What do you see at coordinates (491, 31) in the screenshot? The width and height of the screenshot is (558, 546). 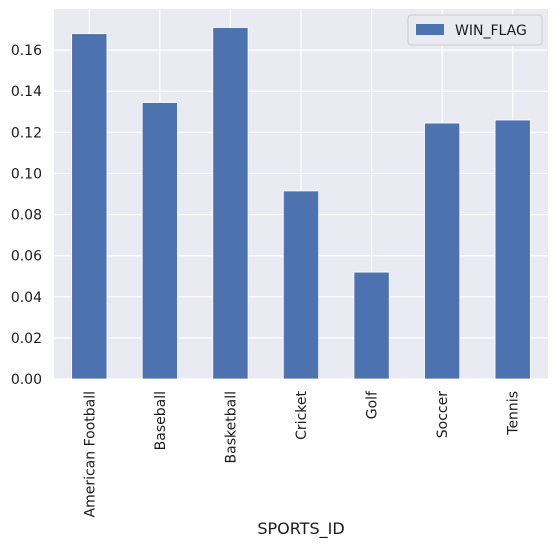 I see `legend-label: WIN_FLAG` at bounding box center [491, 31].